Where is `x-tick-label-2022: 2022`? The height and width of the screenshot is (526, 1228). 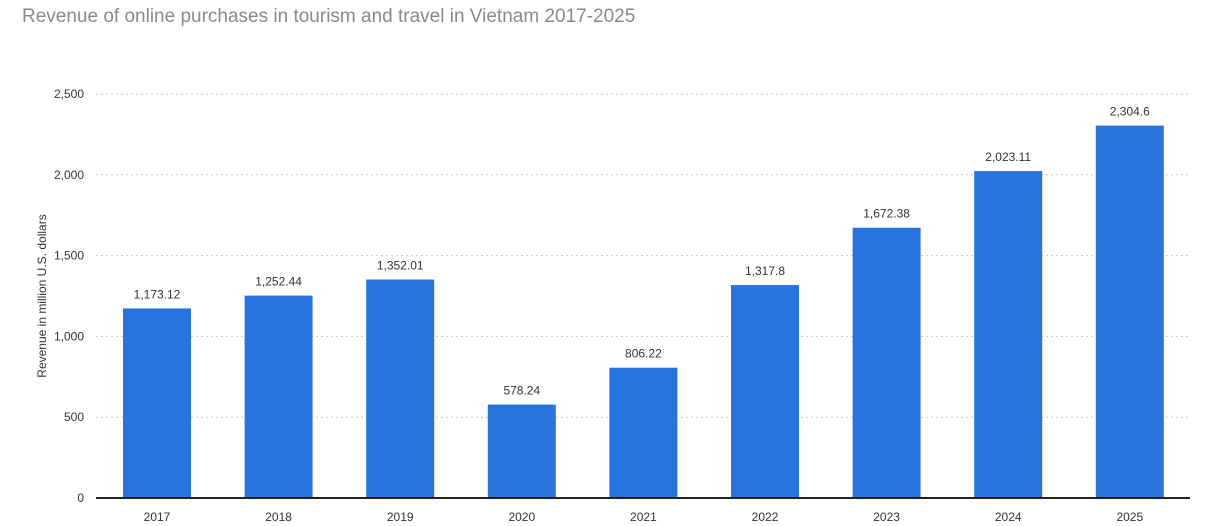
x-tick-label-2022: 2022 is located at coordinates (765, 517).